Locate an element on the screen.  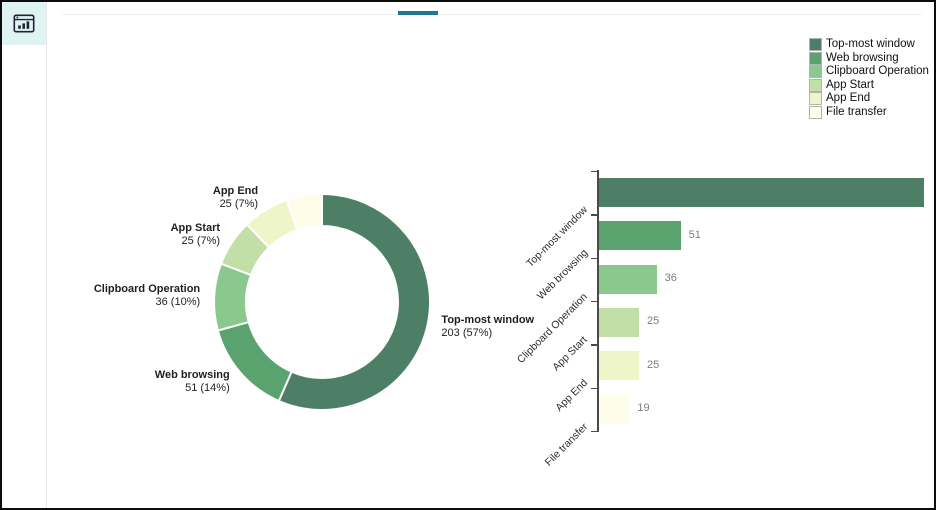
bar-web-browsing is located at coordinates (640, 236).